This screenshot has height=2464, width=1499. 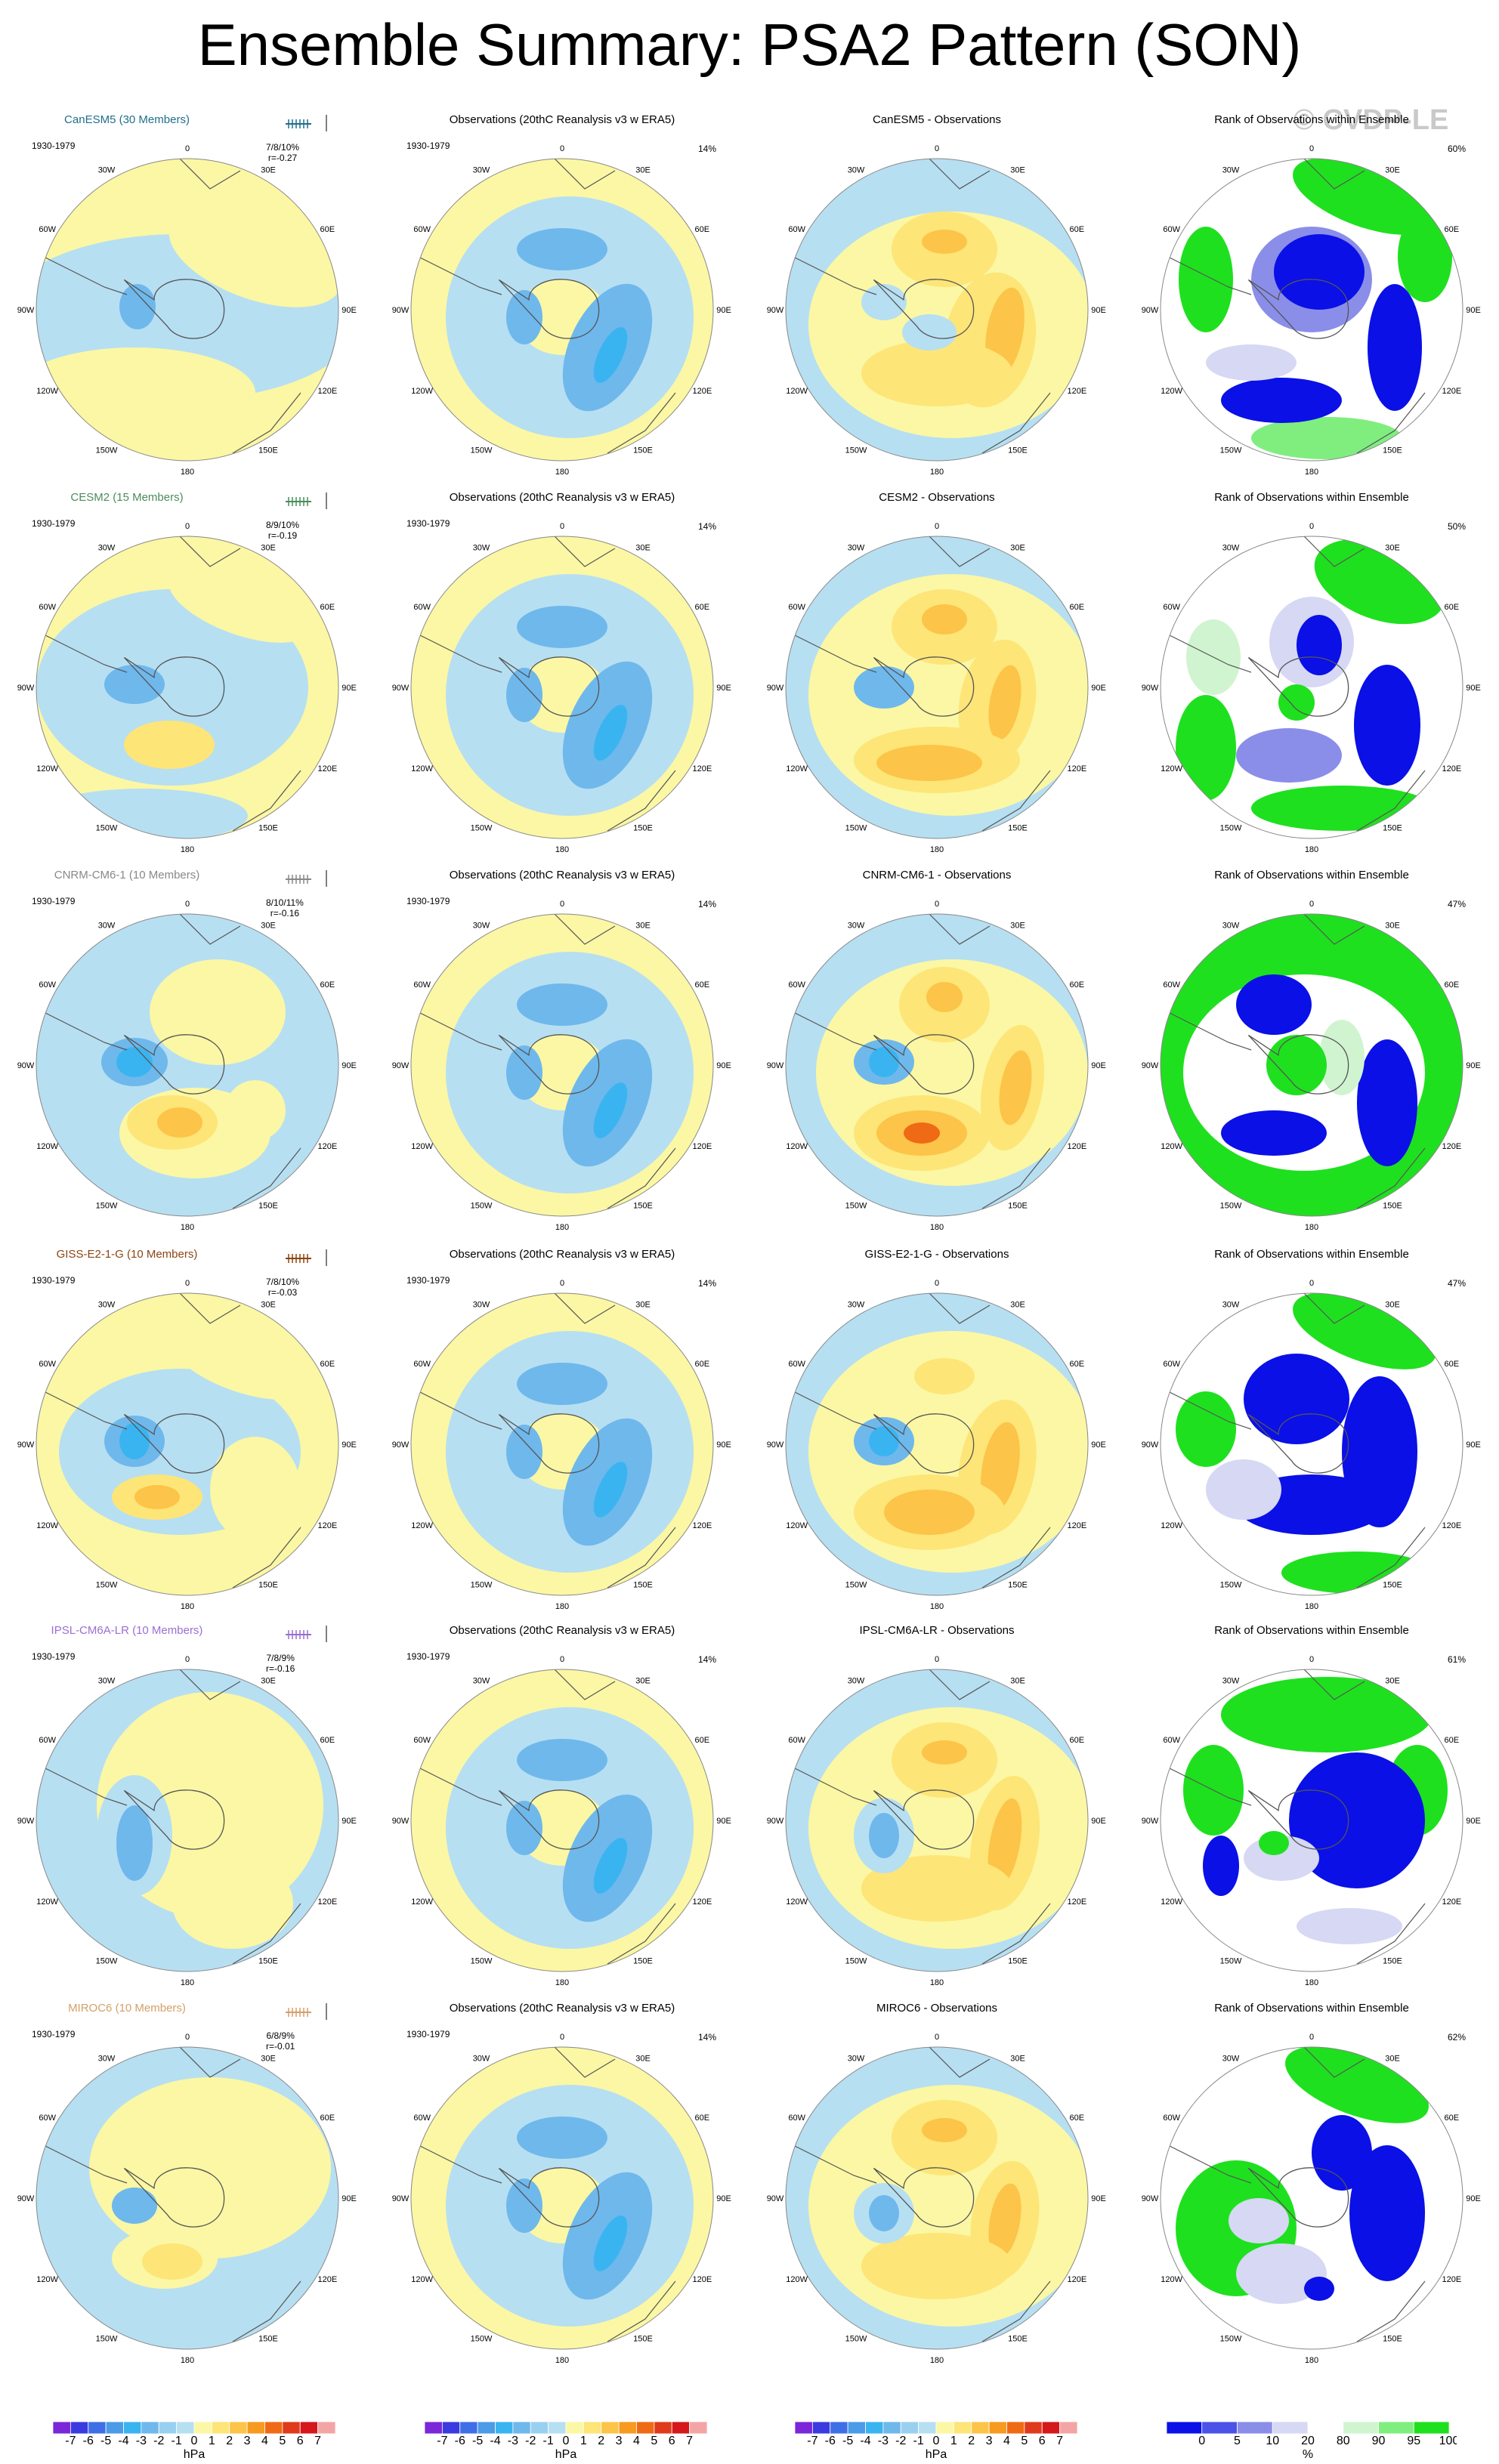 I want to click on colorbar-tick-label: -2, so click(x=530, y=2441).